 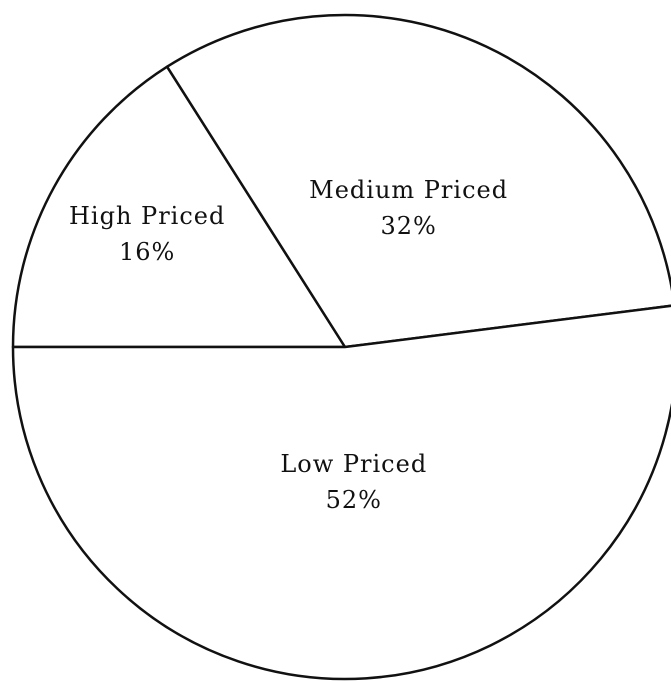 I want to click on slice-label: Medium Priced, so click(x=408, y=190).